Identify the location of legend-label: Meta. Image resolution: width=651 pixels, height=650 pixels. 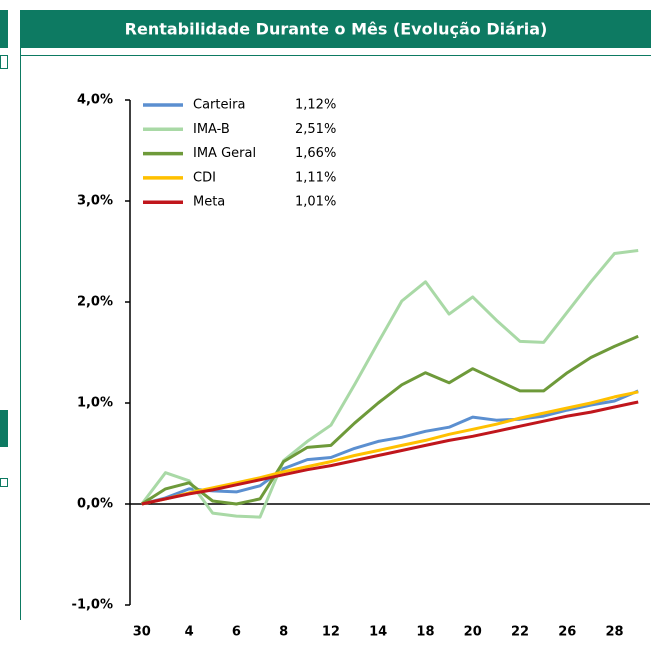
(209, 202).